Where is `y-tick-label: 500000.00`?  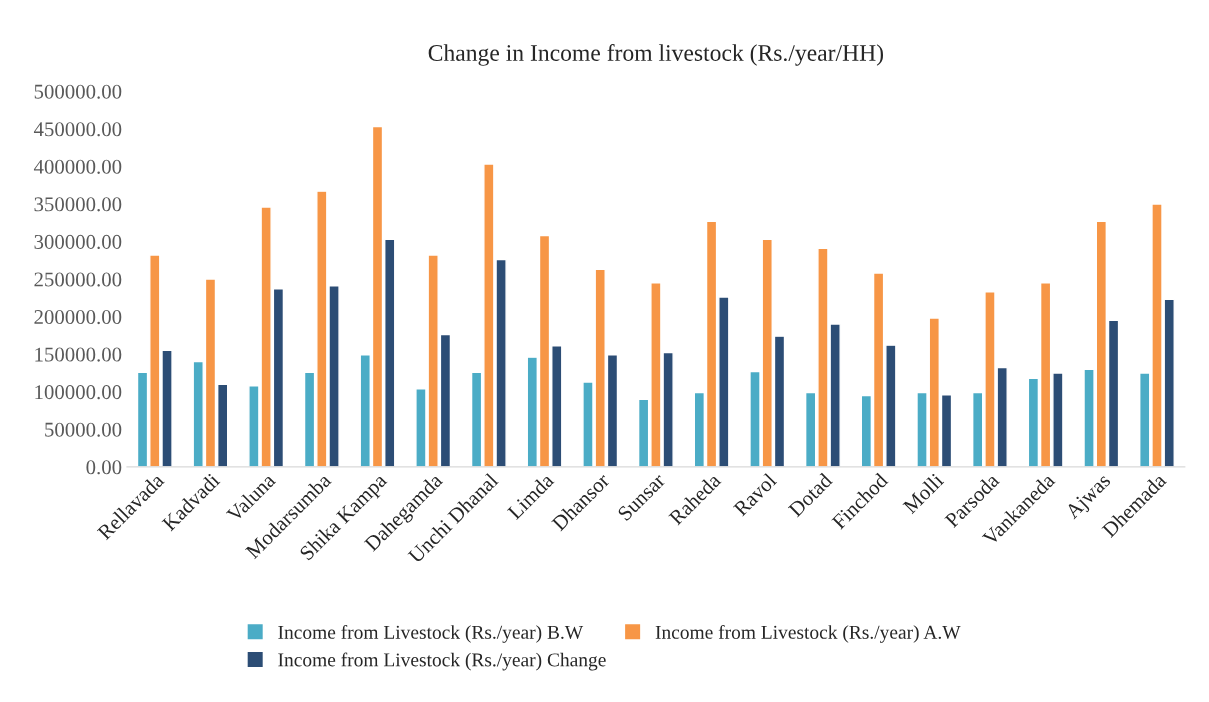 y-tick-label: 500000.00 is located at coordinates (78, 91).